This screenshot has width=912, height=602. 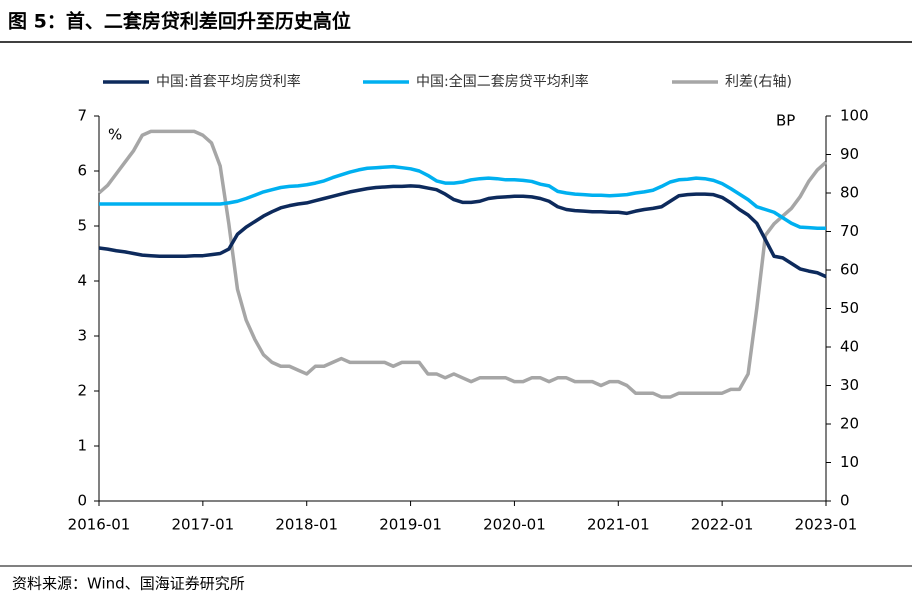 I want to click on y-tick-label: 5, so click(x=82, y=226).